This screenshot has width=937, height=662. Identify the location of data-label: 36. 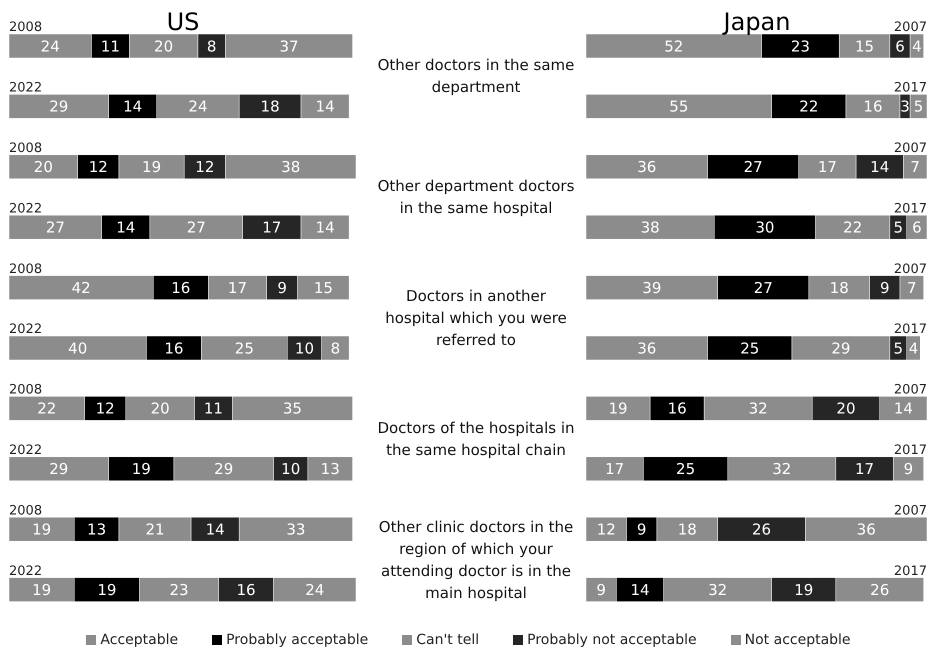
(866, 529).